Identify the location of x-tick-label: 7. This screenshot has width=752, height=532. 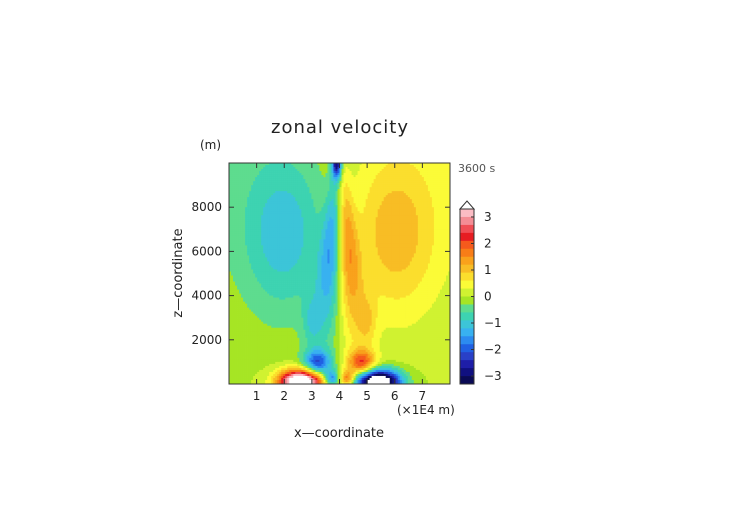
(423, 396).